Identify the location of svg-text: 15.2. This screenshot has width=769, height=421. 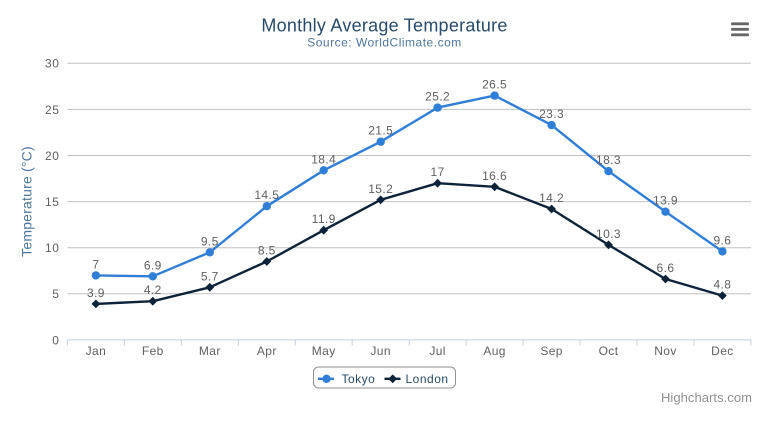
(380, 189).